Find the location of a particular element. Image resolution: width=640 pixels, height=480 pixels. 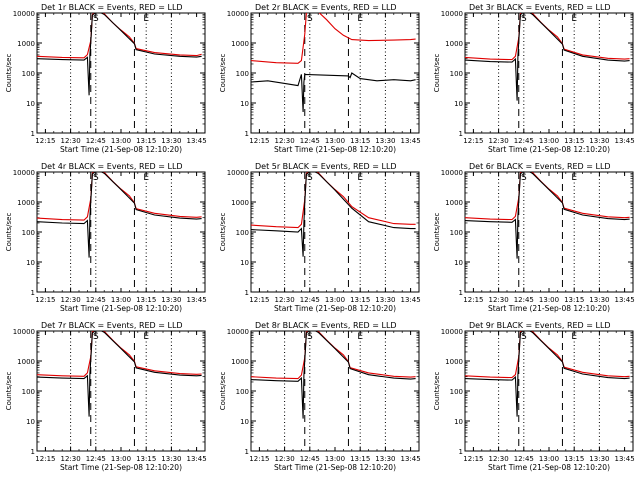

chart-title: Det 4r BLACK = Events, RED = LLD is located at coordinates (112, 166).